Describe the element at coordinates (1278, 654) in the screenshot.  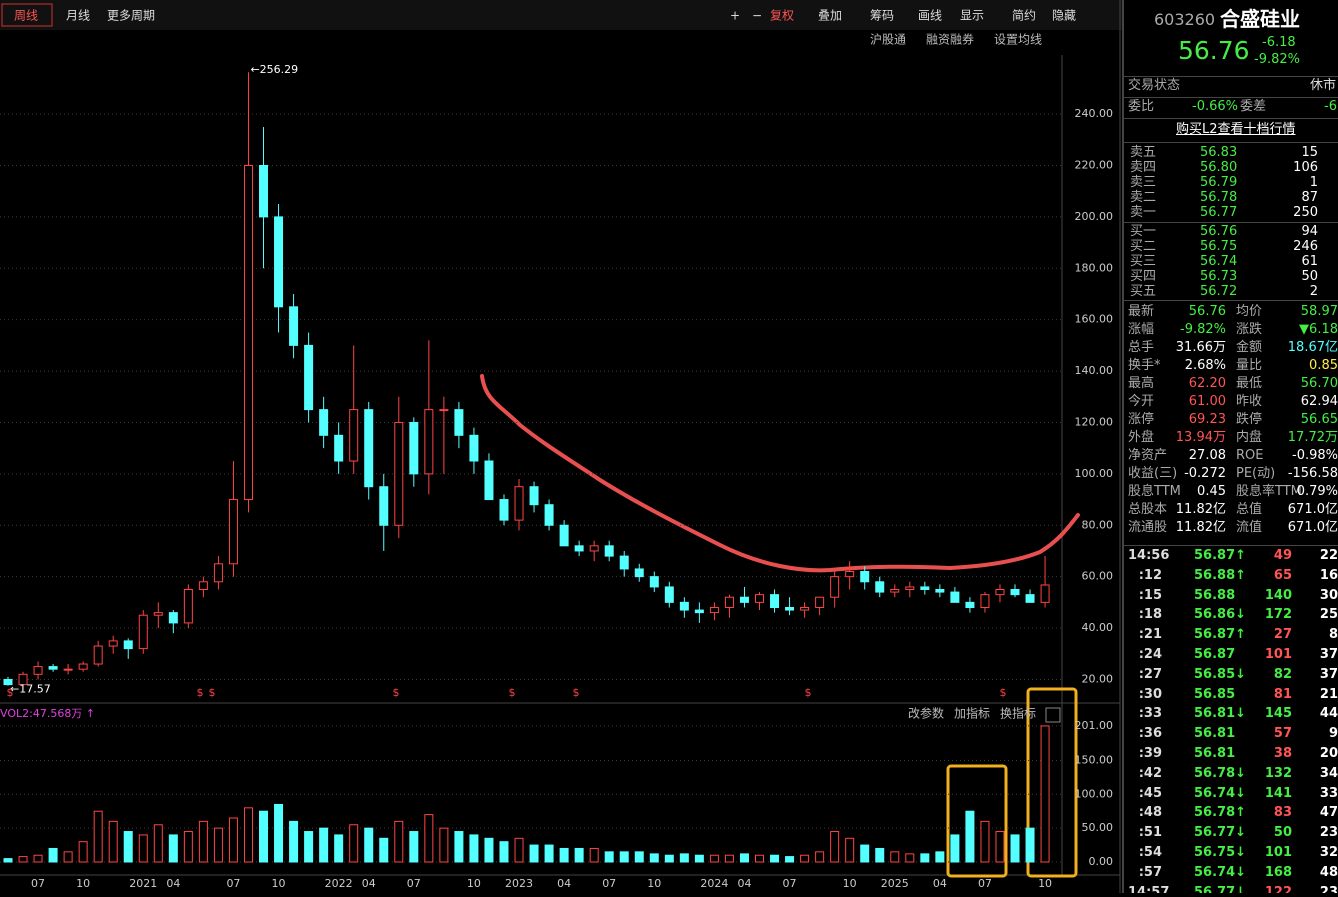
I see `tick-volume: 101` at that location.